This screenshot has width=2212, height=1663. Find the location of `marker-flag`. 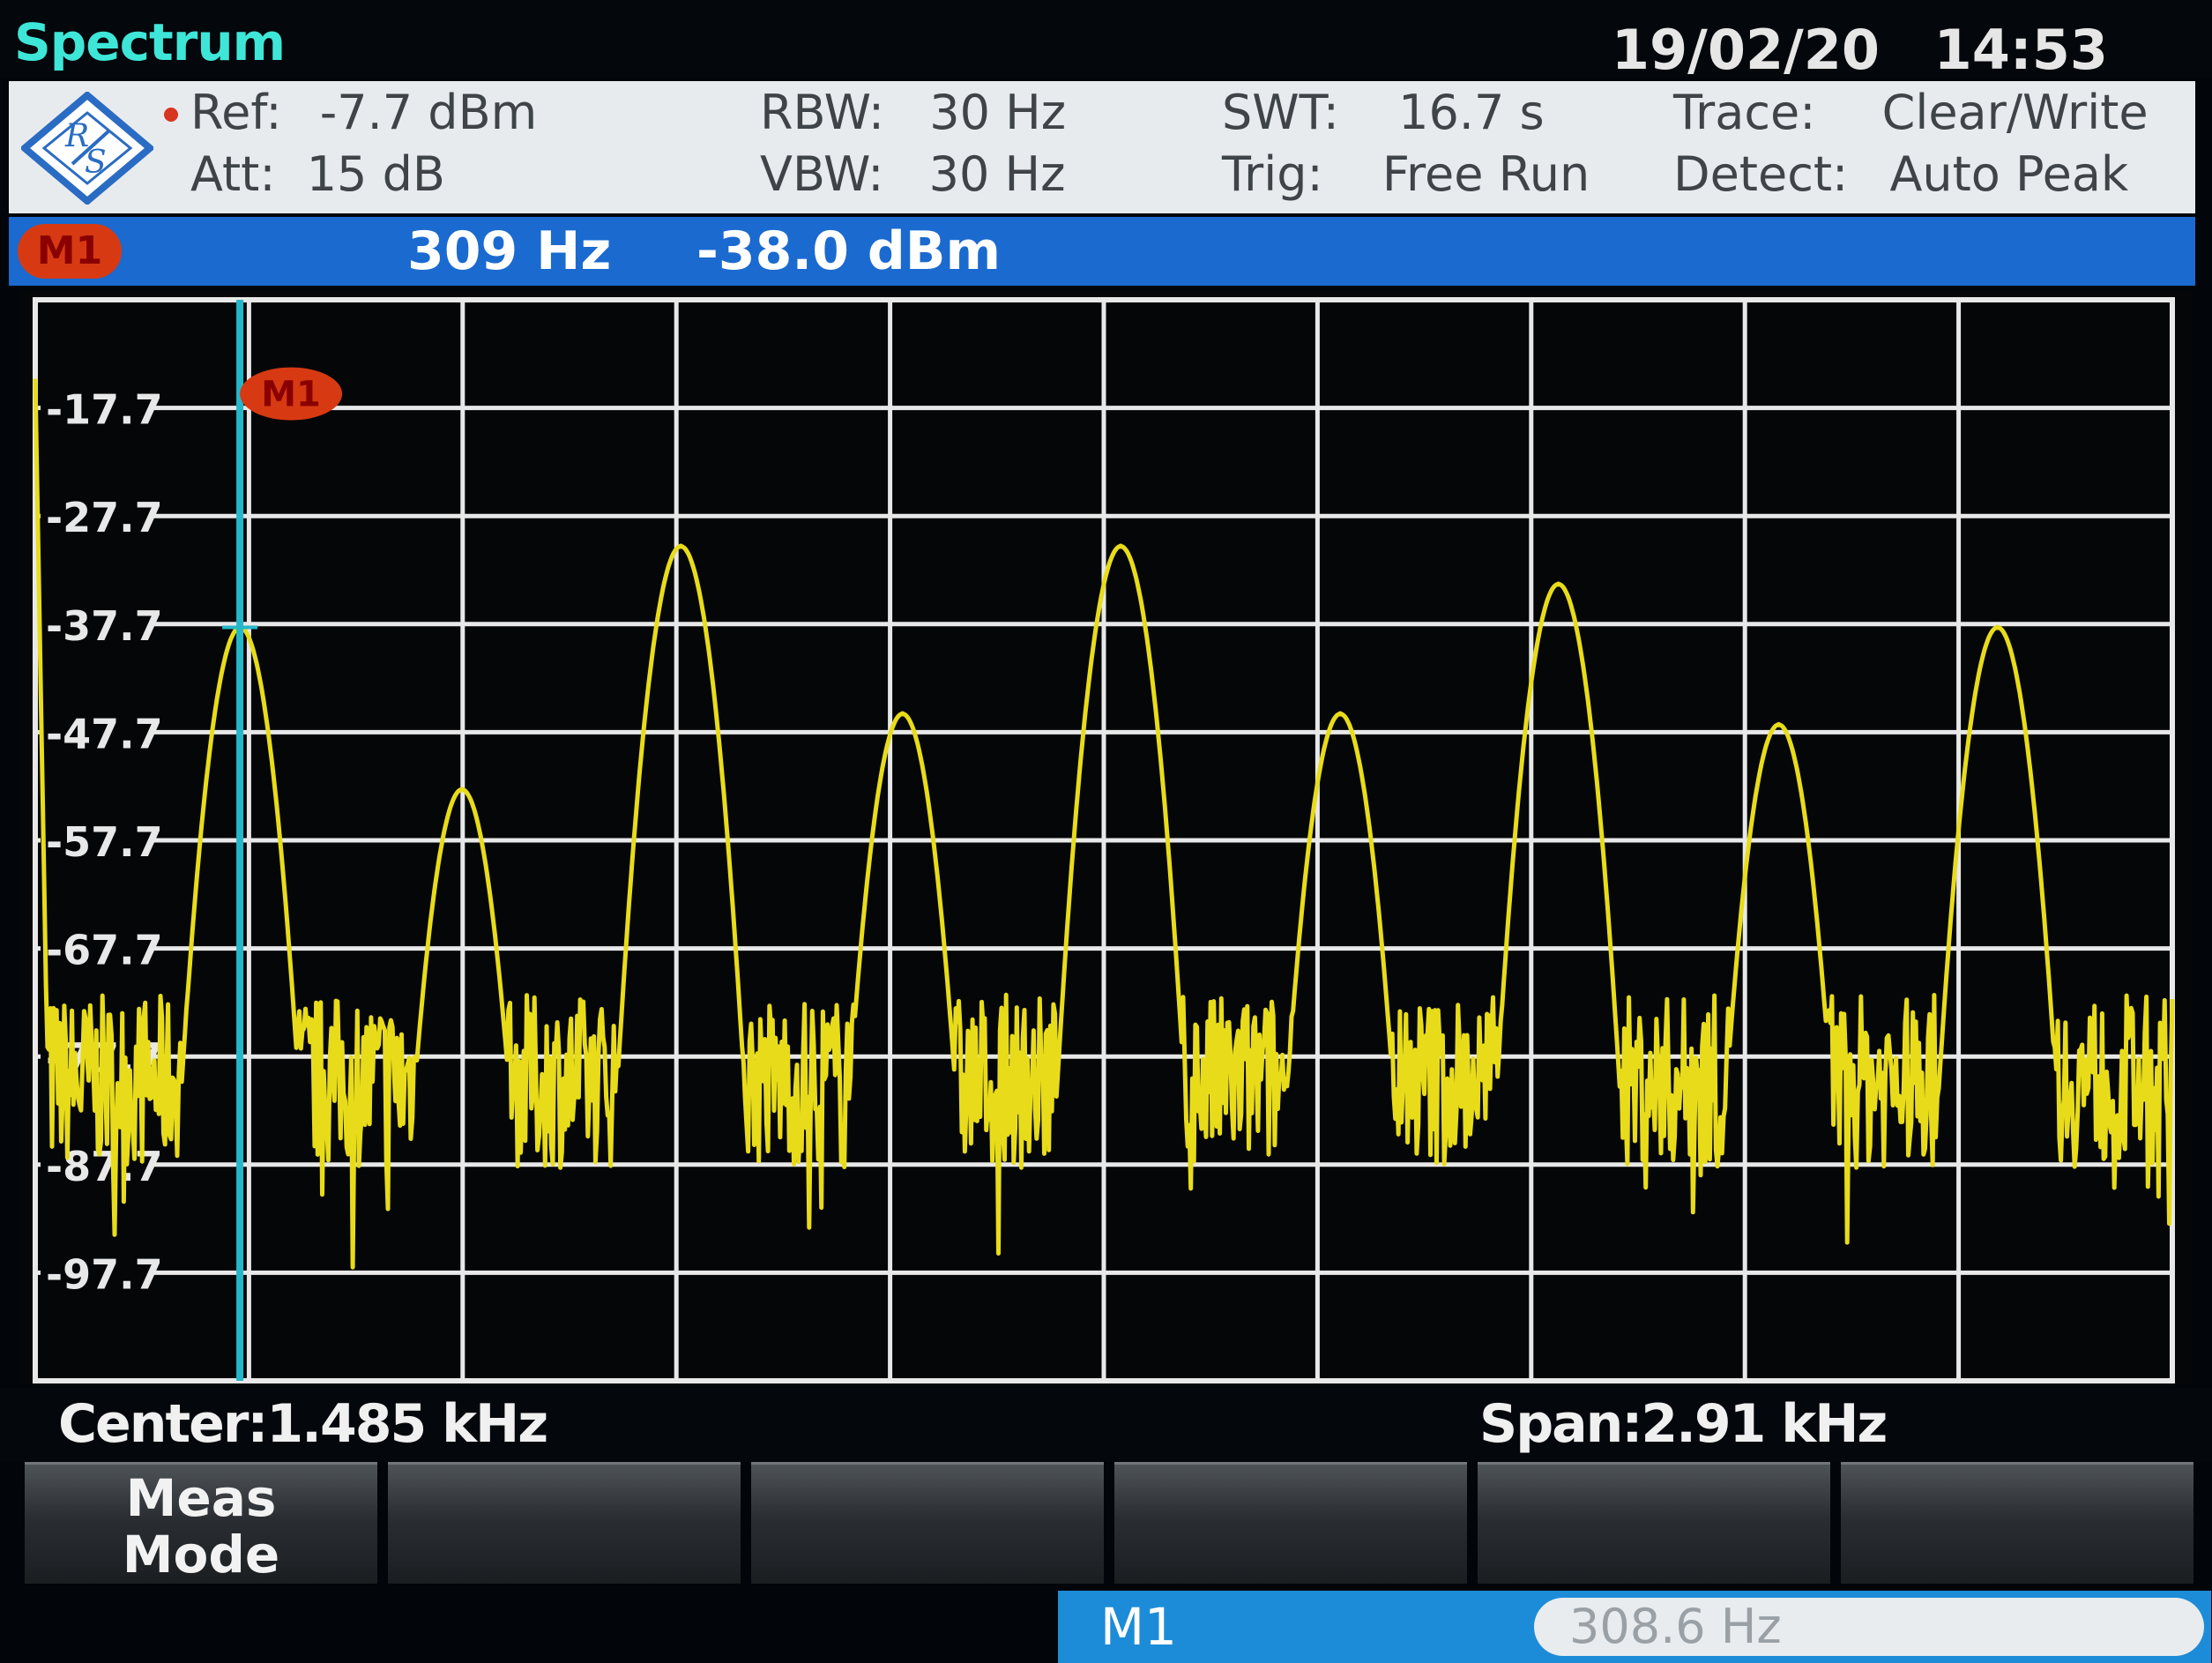

marker-flag is located at coordinates (292, 394).